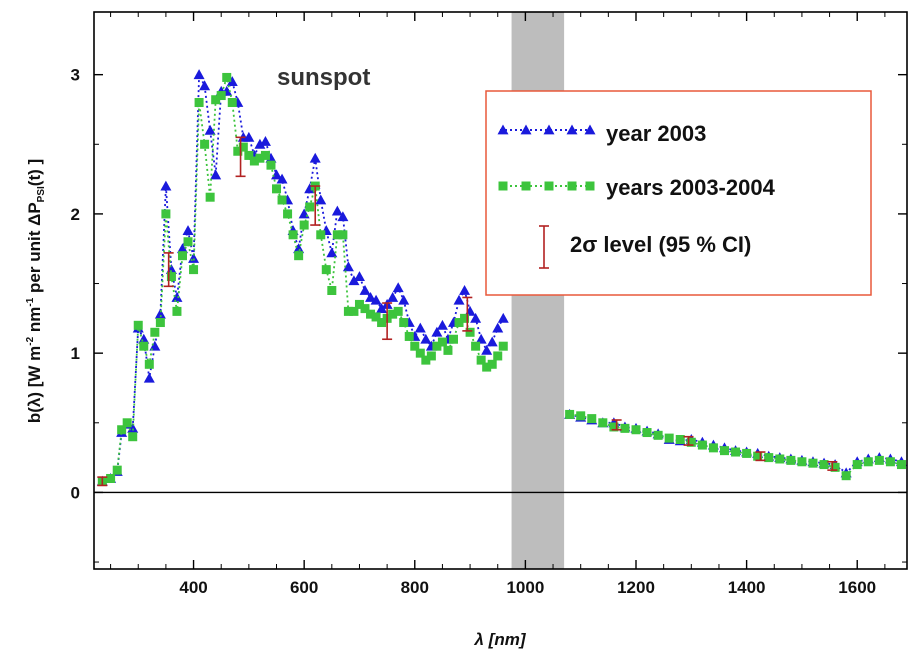 This screenshot has width=915, height=658. Describe the element at coordinates (36, 291) in the screenshot. I see `y-axis-title: b(λ) [W m-2 nm-1 per unit ΔPPSI(t) ]` at that location.